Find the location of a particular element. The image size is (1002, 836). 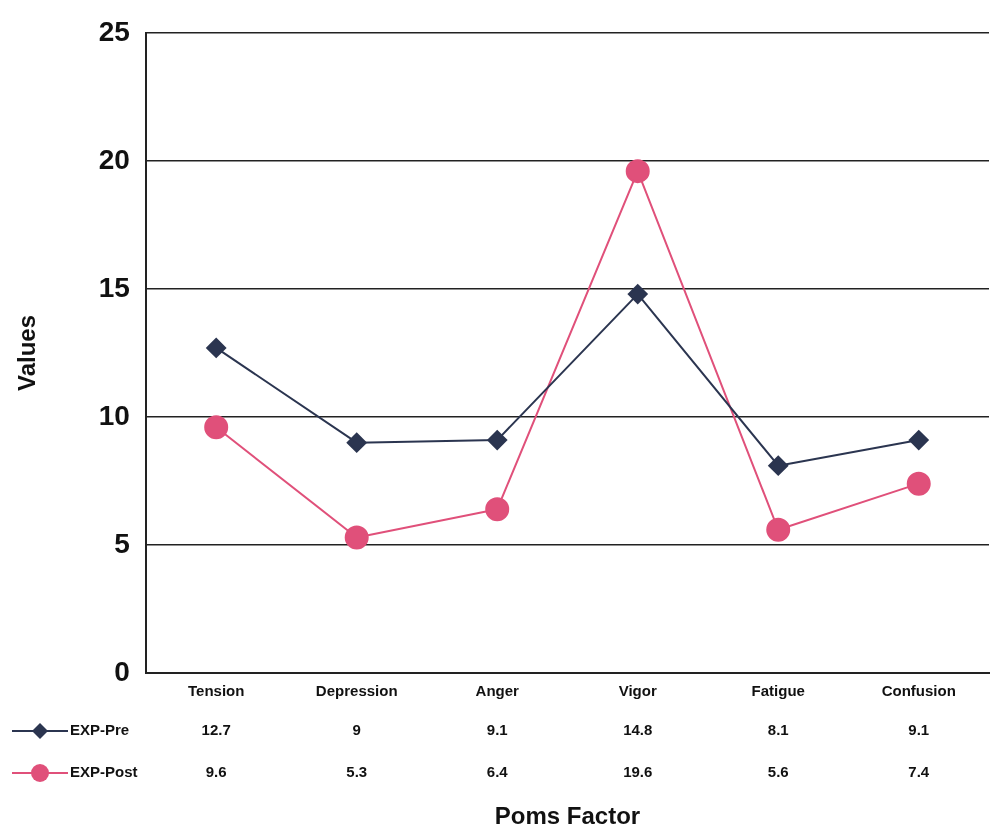

x-tick-label: Confusion is located at coordinates (918, 691).